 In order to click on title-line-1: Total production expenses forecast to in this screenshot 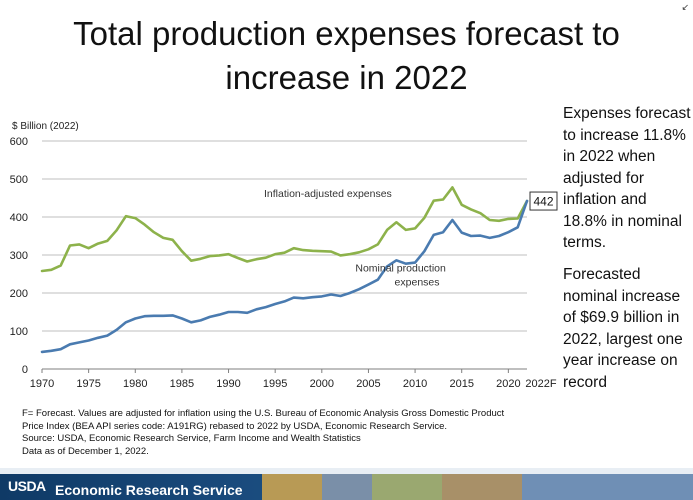, I will do `click(346, 33)`.